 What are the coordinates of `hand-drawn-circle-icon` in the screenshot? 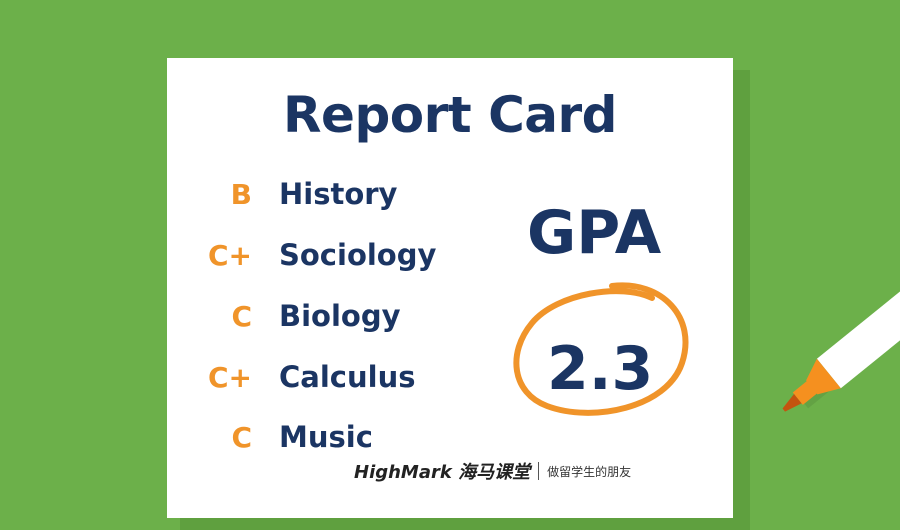 It's located at (601, 349).